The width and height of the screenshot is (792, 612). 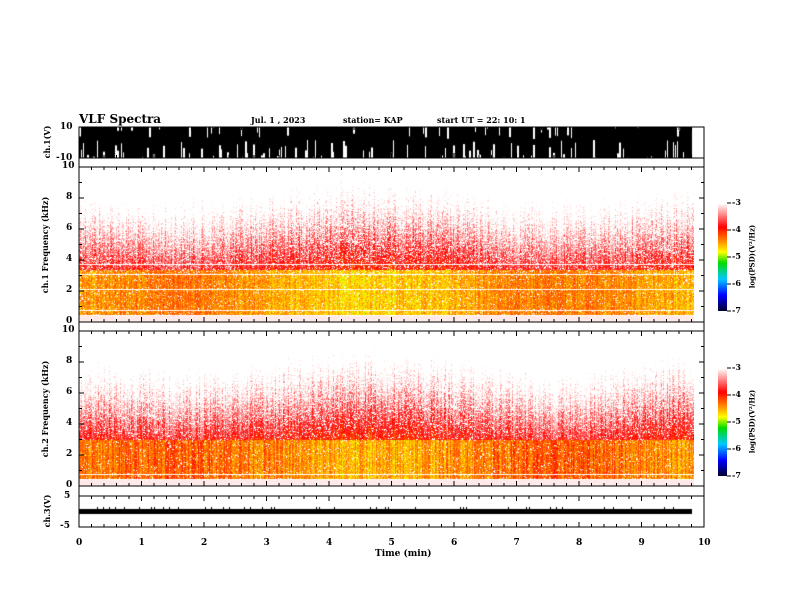 I want to click on ch2-freq-ylabel: ch.2 Frequency (kHz), so click(x=45, y=409).